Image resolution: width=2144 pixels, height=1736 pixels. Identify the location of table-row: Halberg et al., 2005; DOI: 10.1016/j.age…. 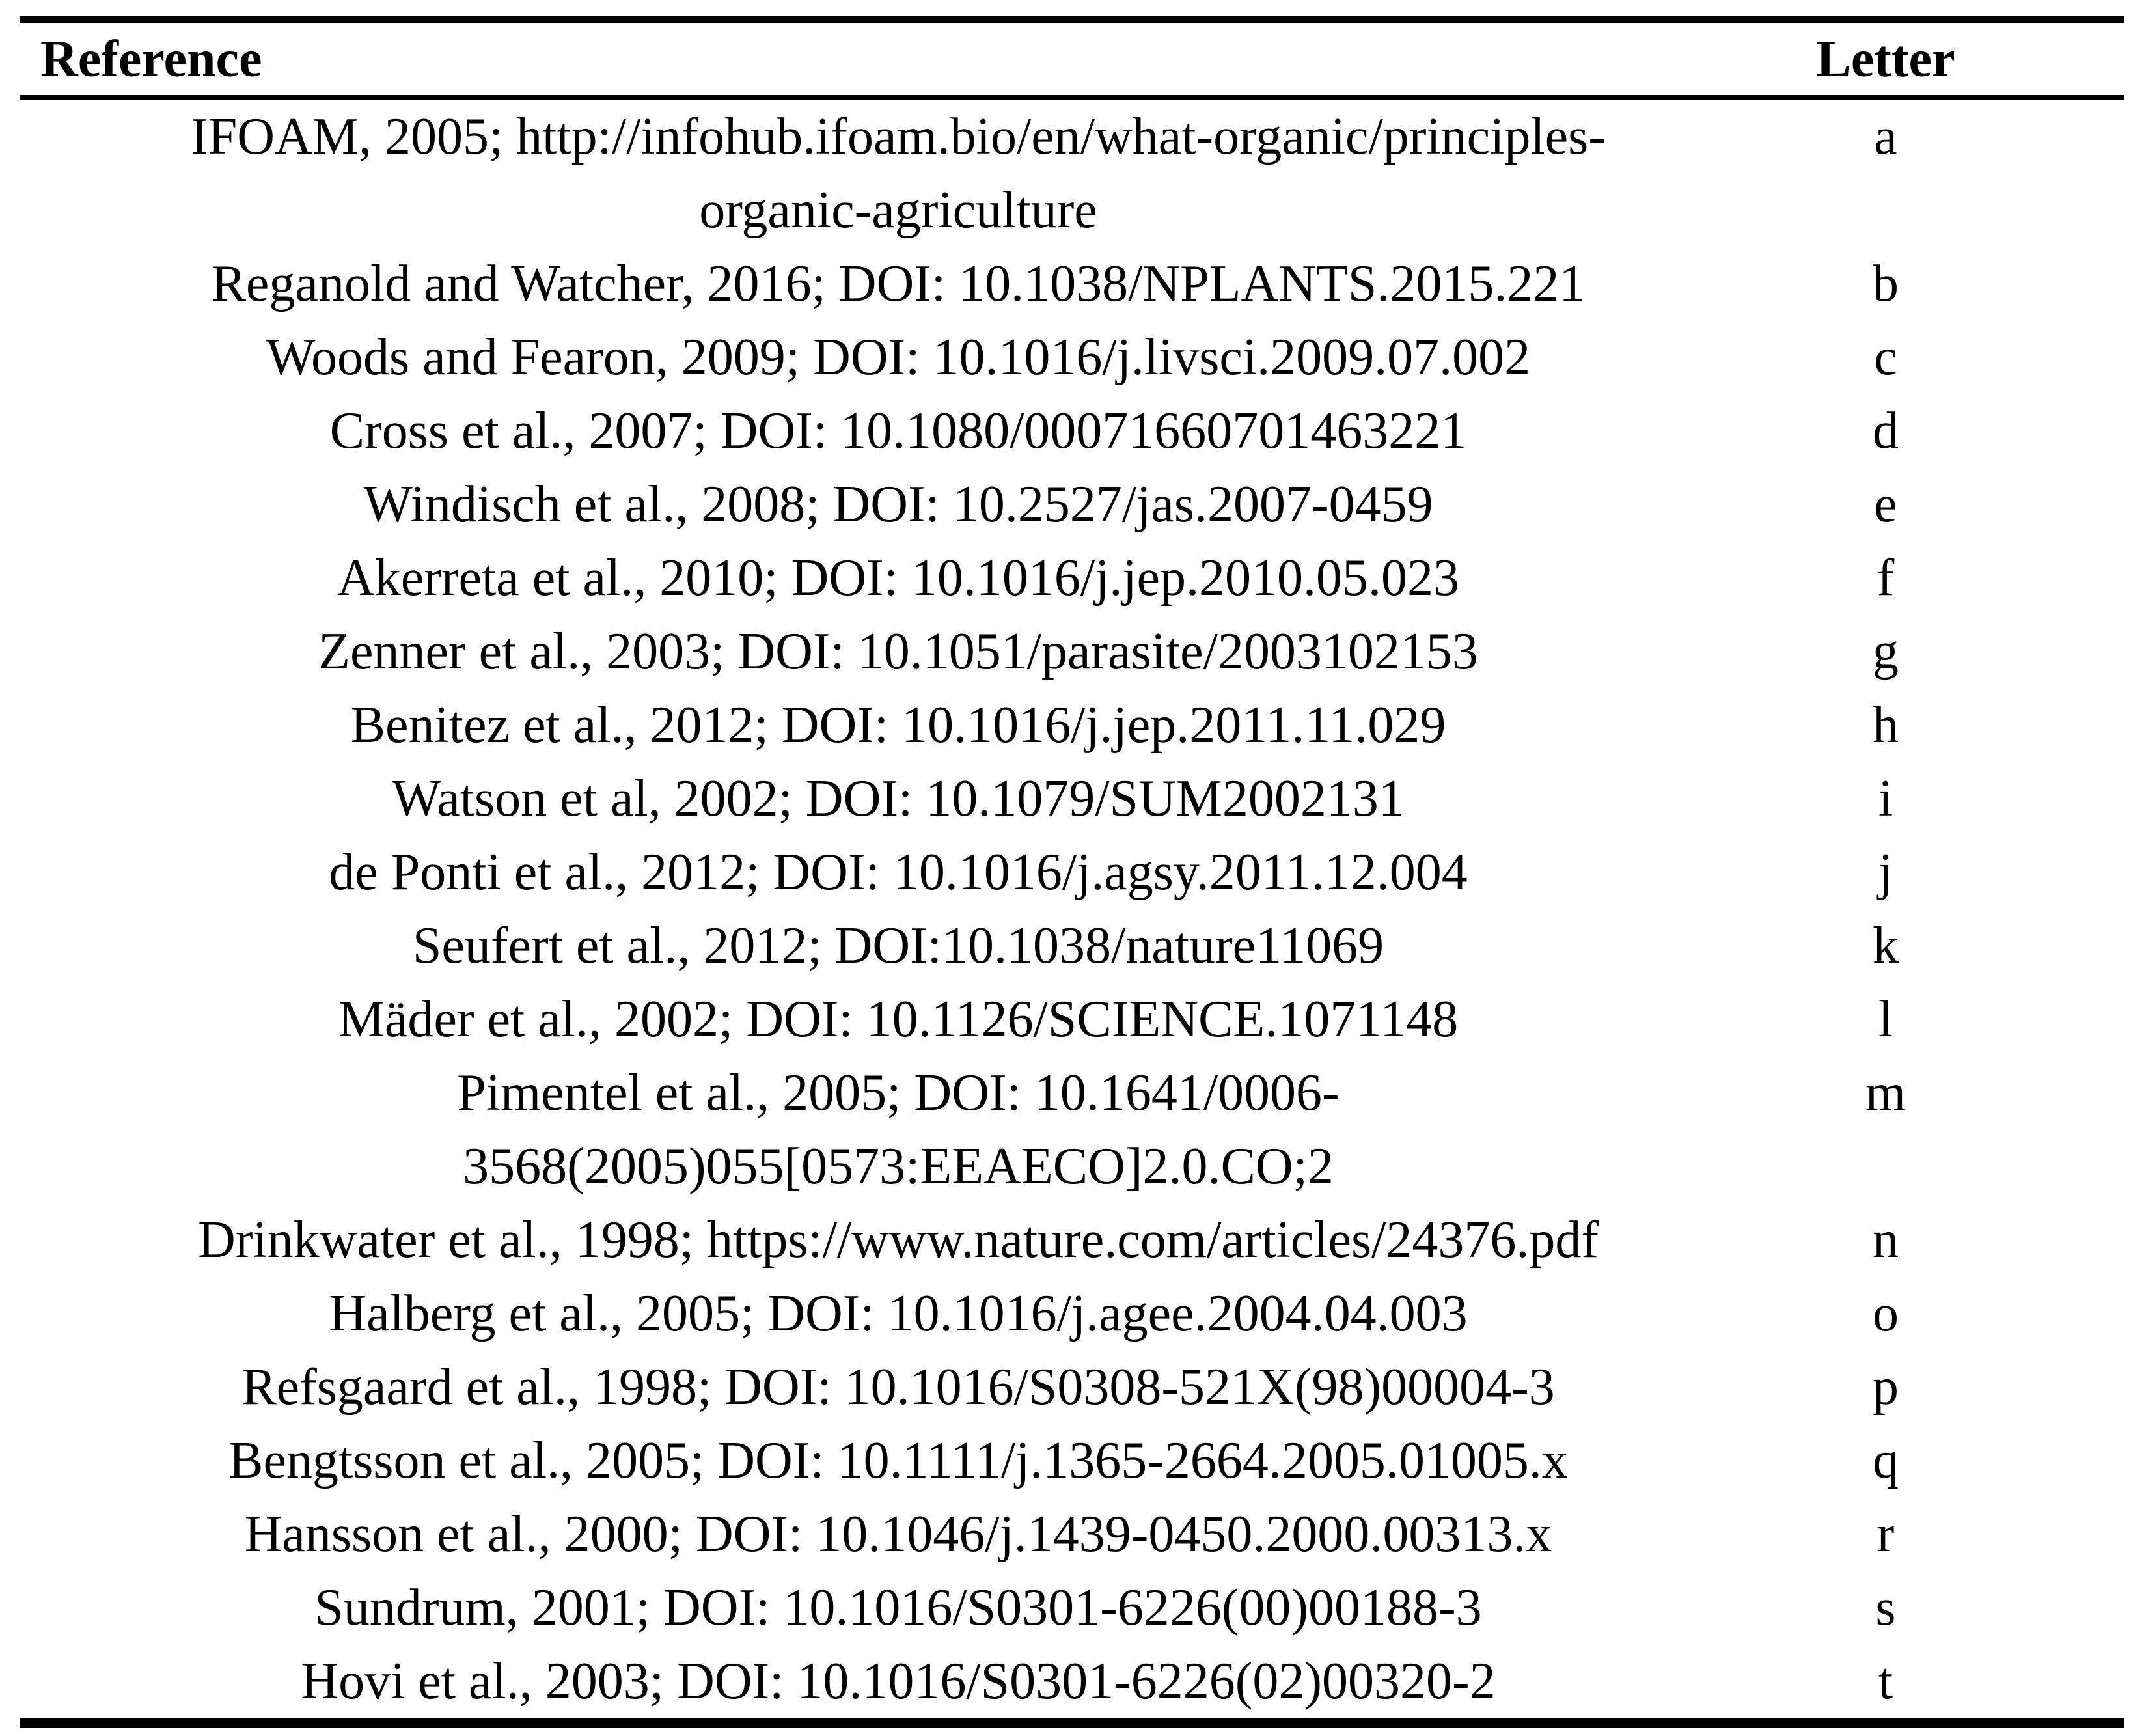
(1072, 1314).